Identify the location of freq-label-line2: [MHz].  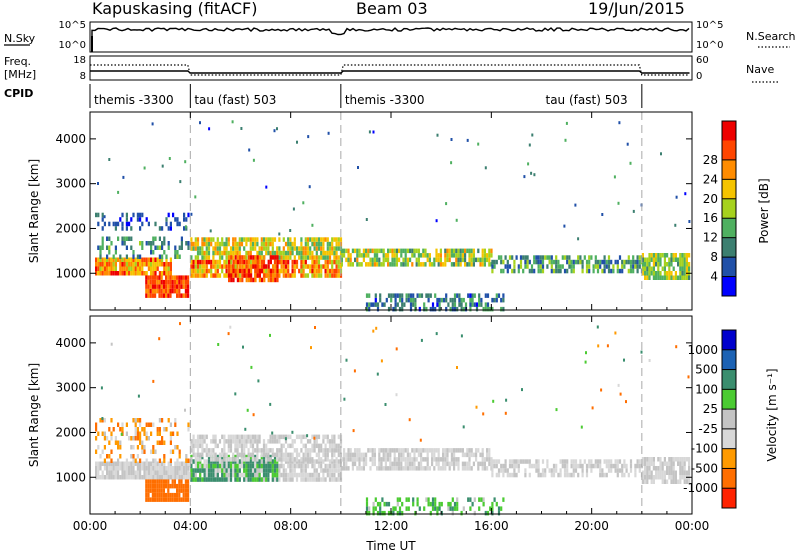
(20, 74).